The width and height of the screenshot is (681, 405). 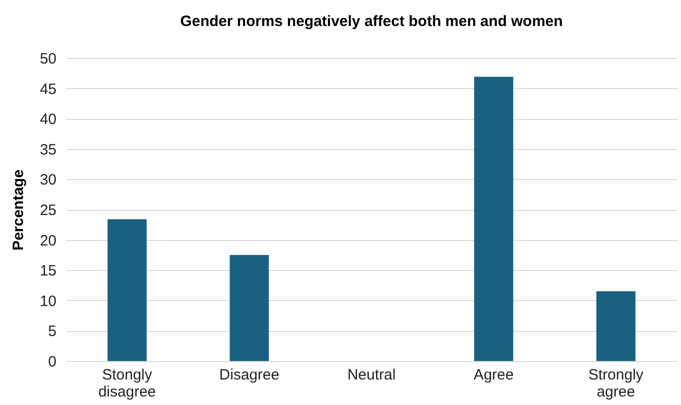 What do you see at coordinates (48, 59) in the screenshot?
I see `y-tick-label: 50` at bounding box center [48, 59].